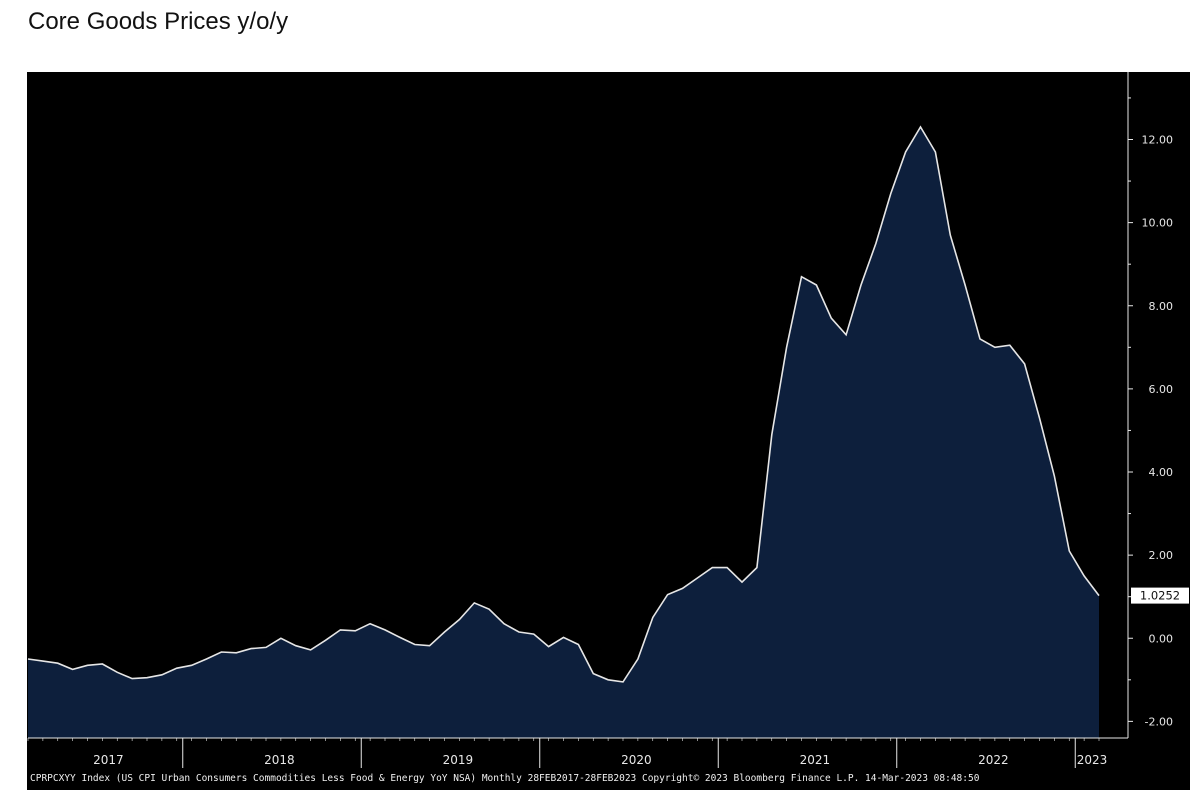 This screenshot has width=1200, height=800. I want to click on y-tick-label: 4.00, so click(1161, 472).